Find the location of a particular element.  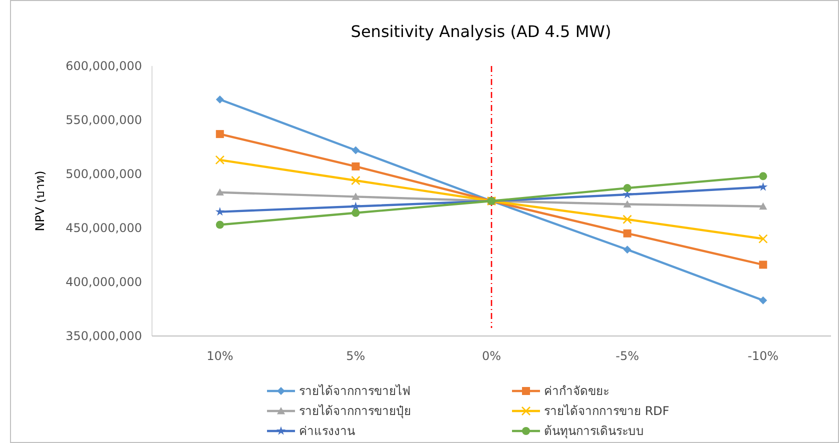

y-tick-label: 400,000,000 is located at coordinates (104, 282).